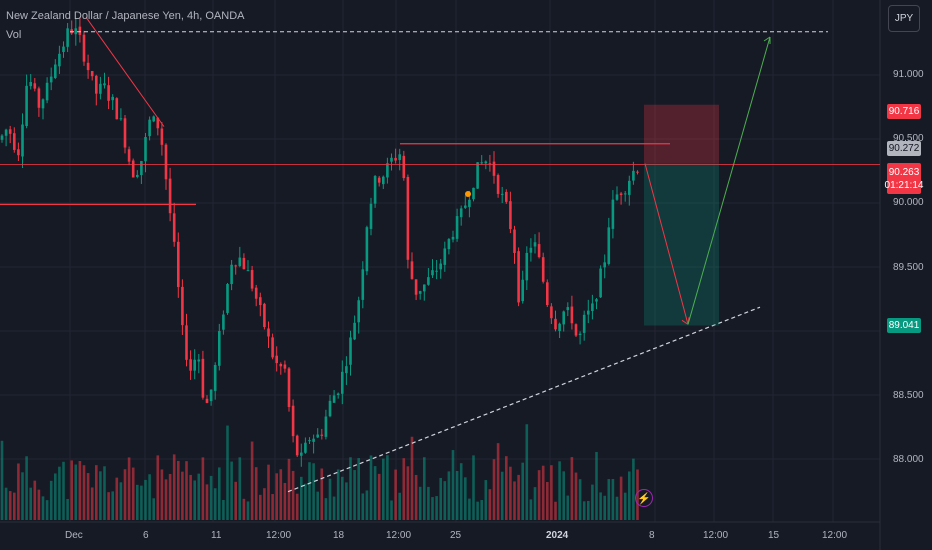 This screenshot has width=932, height=550. I want to click on entry-price-tag: 90.272, so click(904, 148).